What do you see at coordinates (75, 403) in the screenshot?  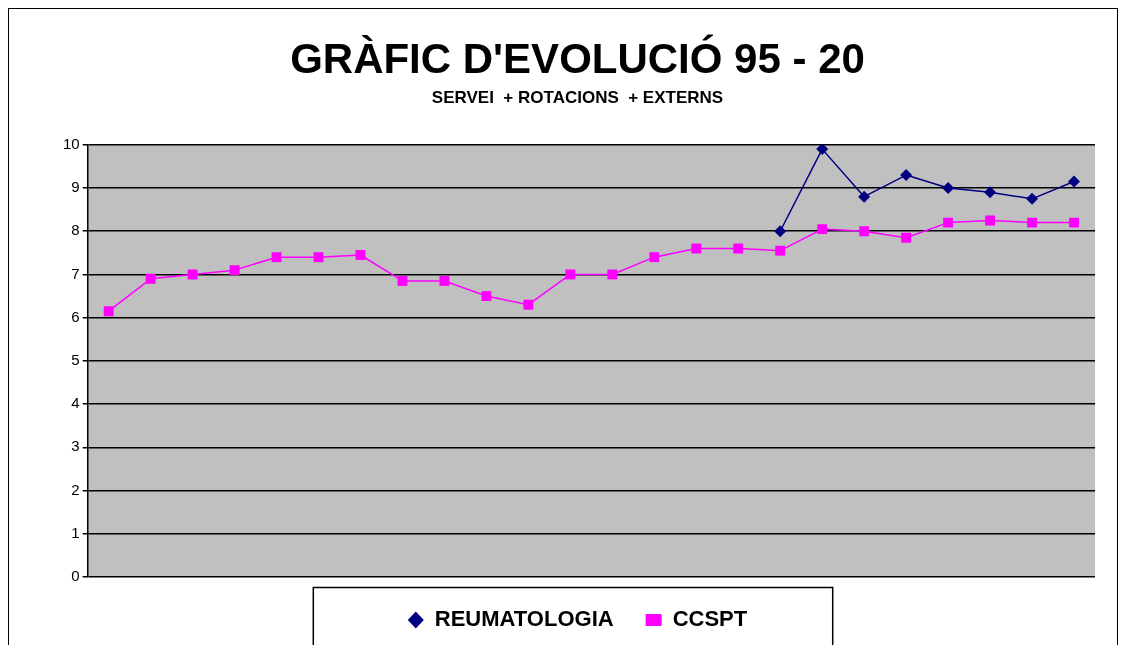 I see `y-tick-label: 4` at bounding box center [75, 403].